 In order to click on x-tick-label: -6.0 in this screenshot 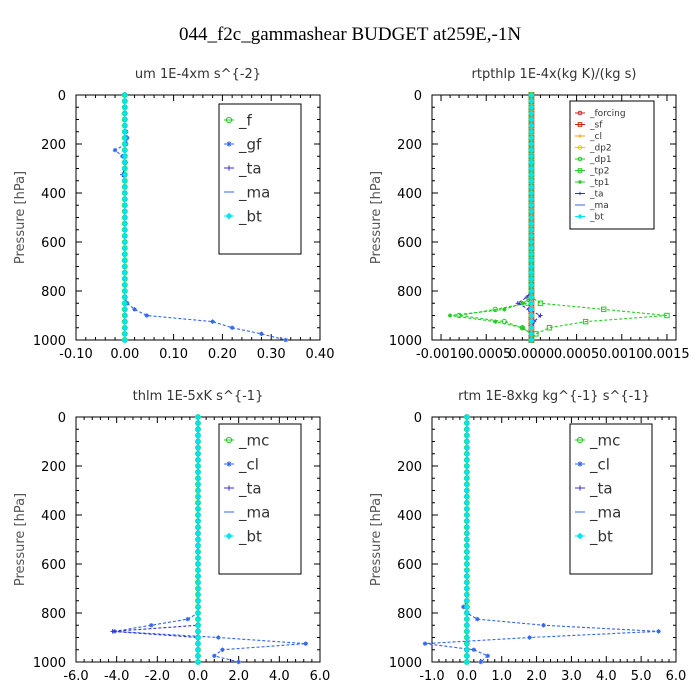, I will do `click(75, 676)`.